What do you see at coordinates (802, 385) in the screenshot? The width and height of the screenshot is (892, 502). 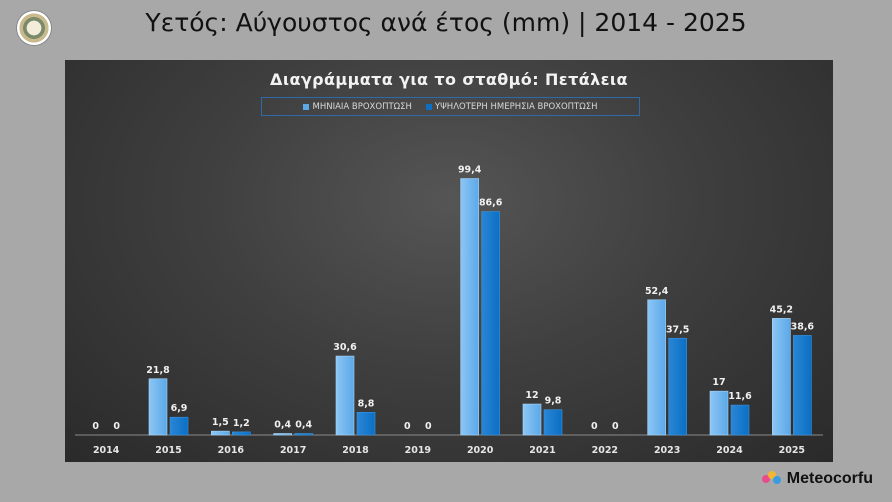 I see `bar-series2-2025` at bounding box center [802, 385].